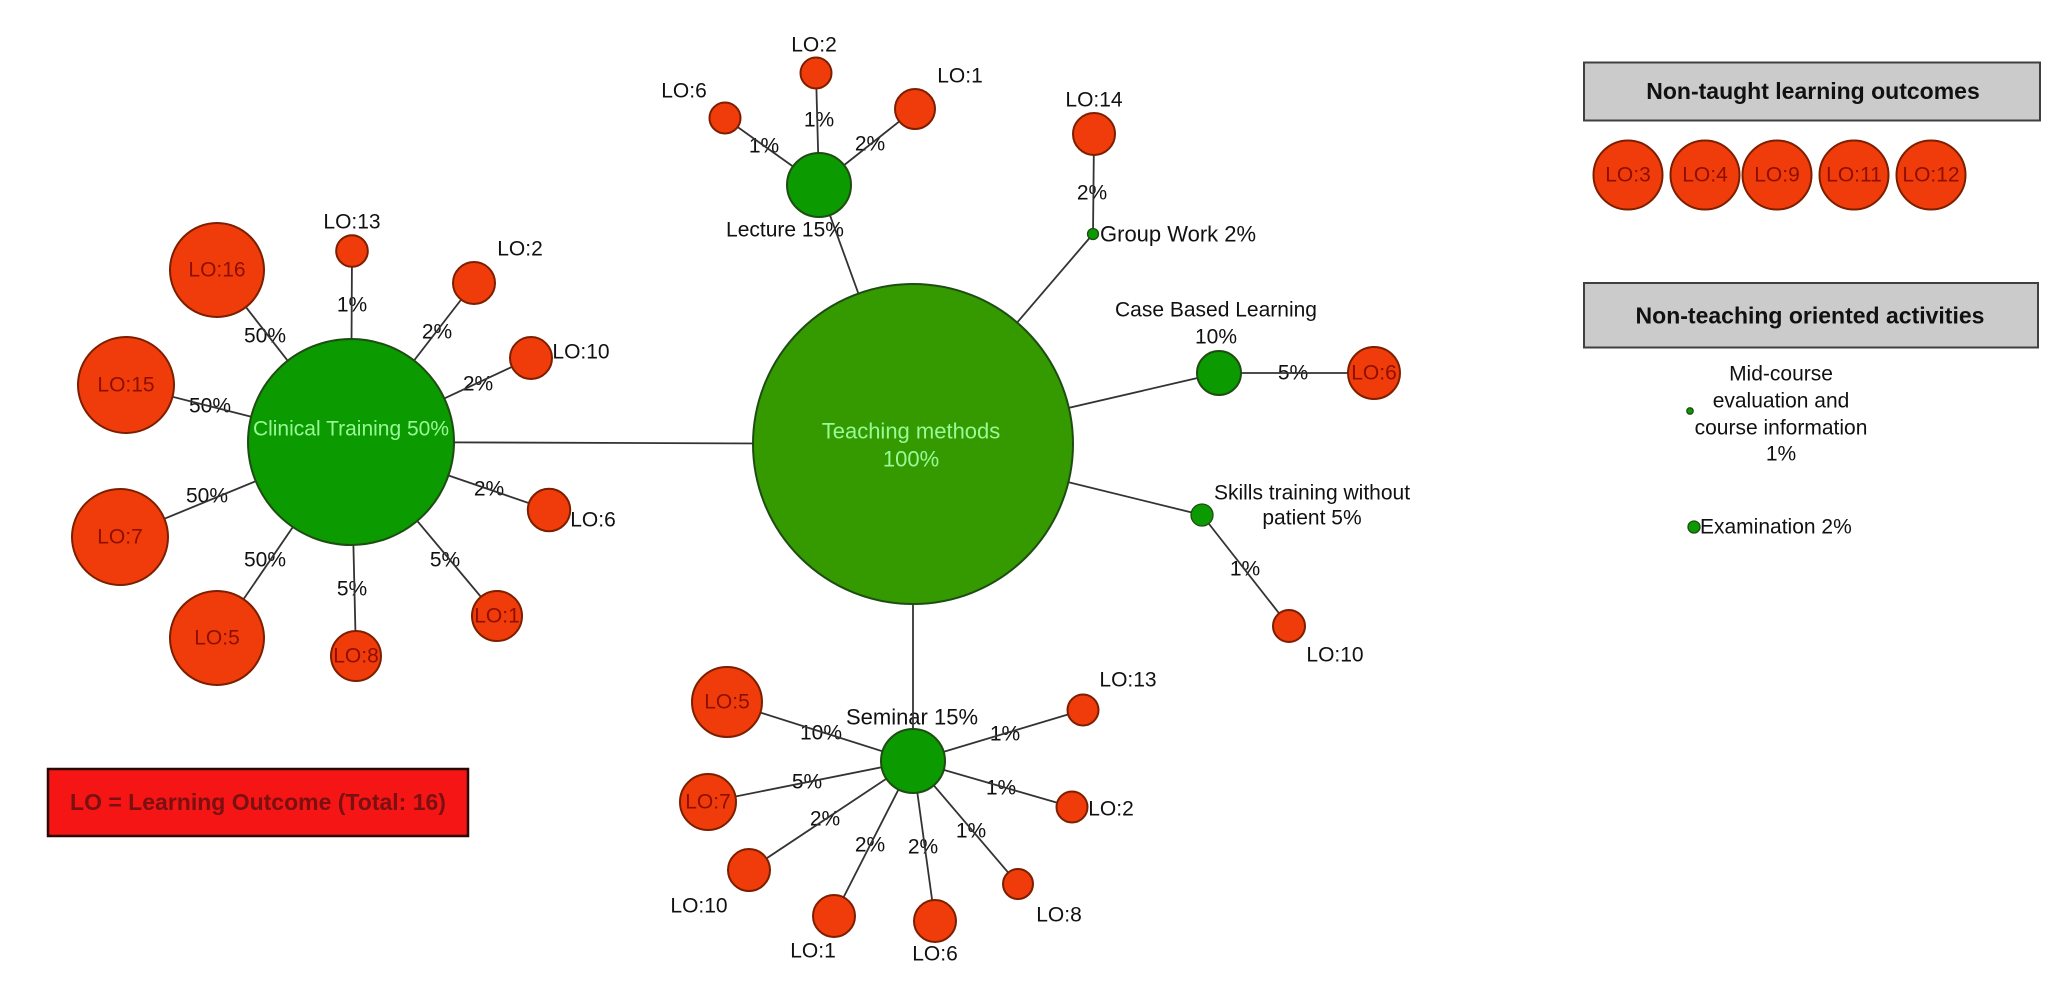  What do you see at coordinates (1781, 401) in the screenshot?
I see `svg-text: evaluation and` at bounding box center [1781, 401].